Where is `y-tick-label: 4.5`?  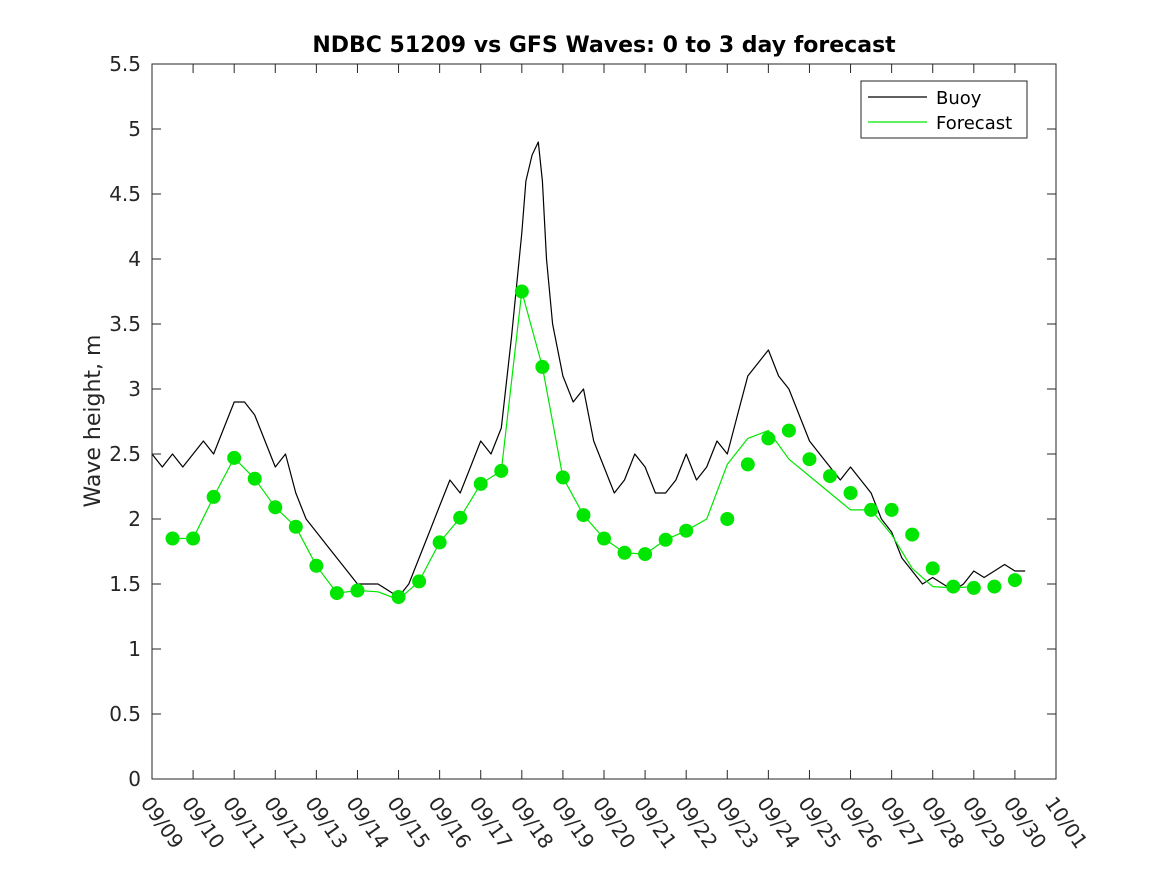 y-tick-label: 4.5 is located at coordinates (125, 194).